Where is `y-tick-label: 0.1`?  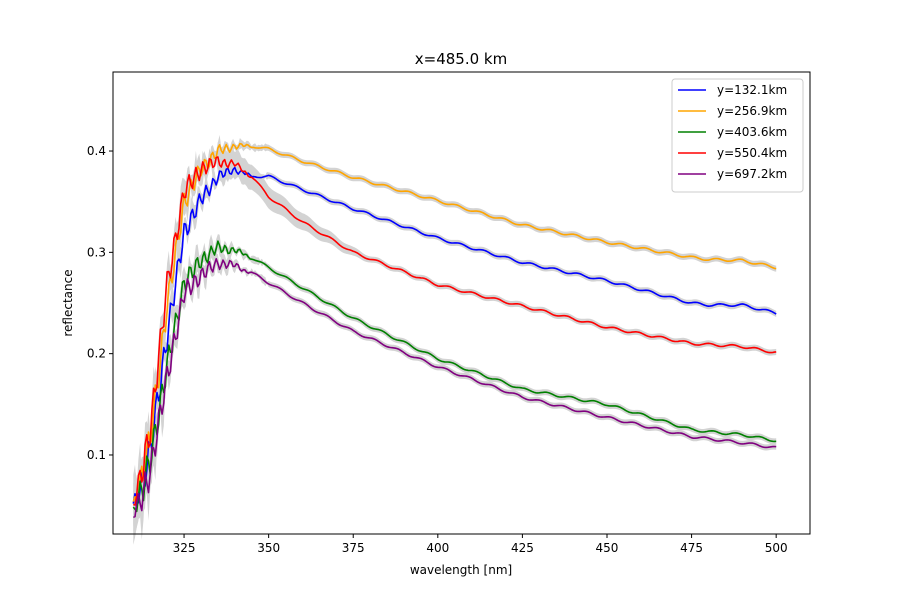 y-tick-label: 0.1 is located at coordinates (96, 455).